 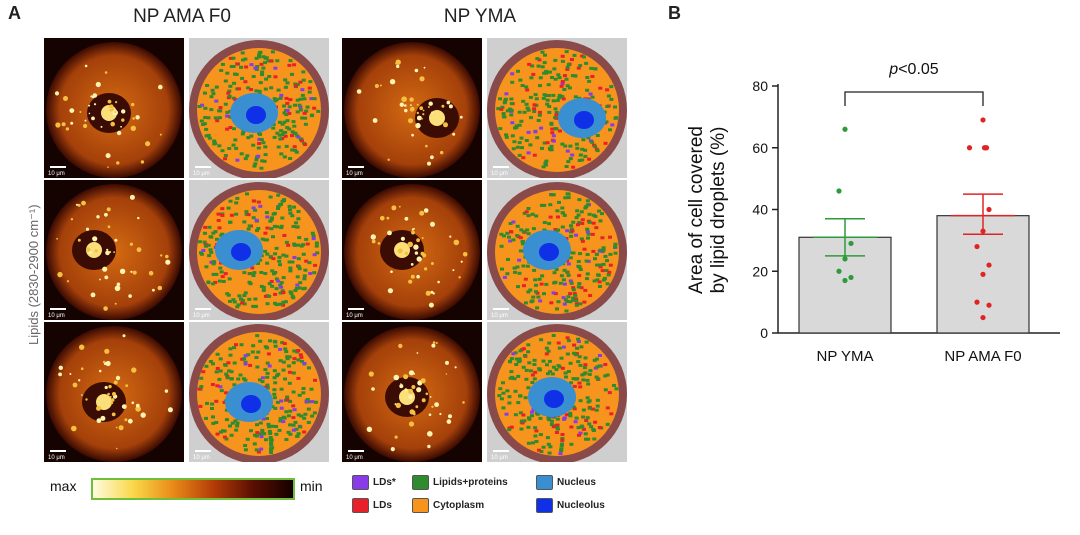 I want to click on legend-cytoplasm: Cytoplasm, so click(x=448, y=505).